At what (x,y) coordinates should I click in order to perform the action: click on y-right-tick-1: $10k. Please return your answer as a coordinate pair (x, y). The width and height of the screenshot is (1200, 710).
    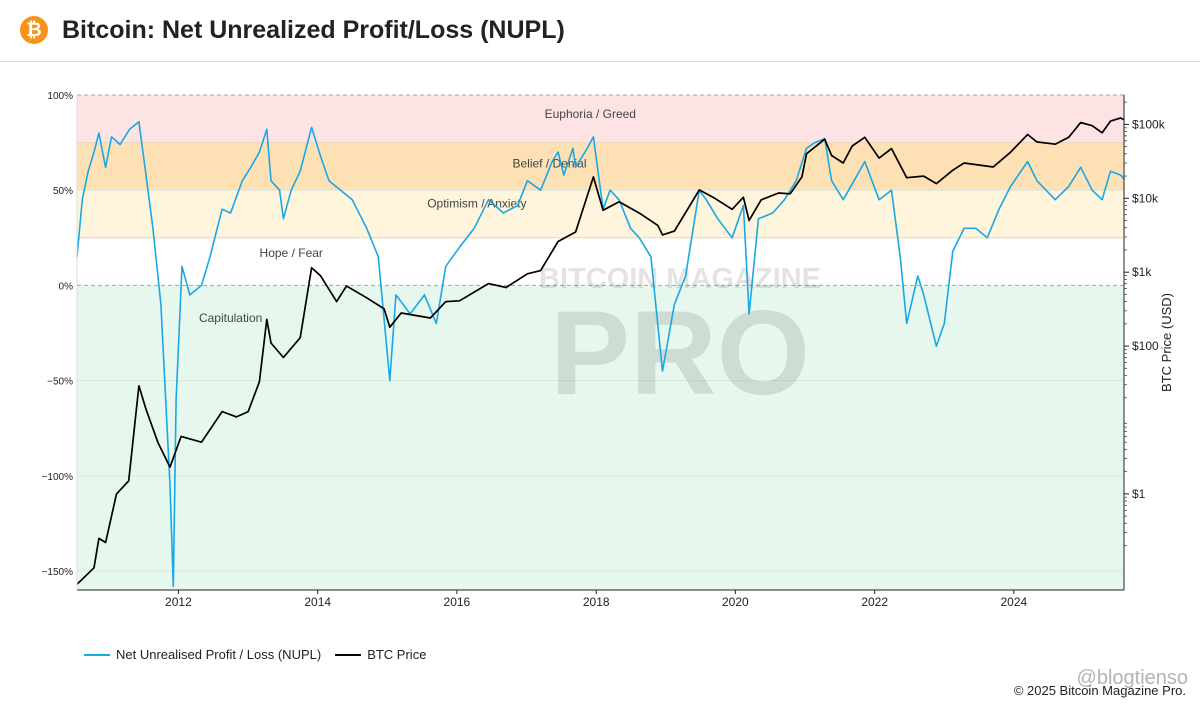
    Looking at the image, I should click on (1145, 198).